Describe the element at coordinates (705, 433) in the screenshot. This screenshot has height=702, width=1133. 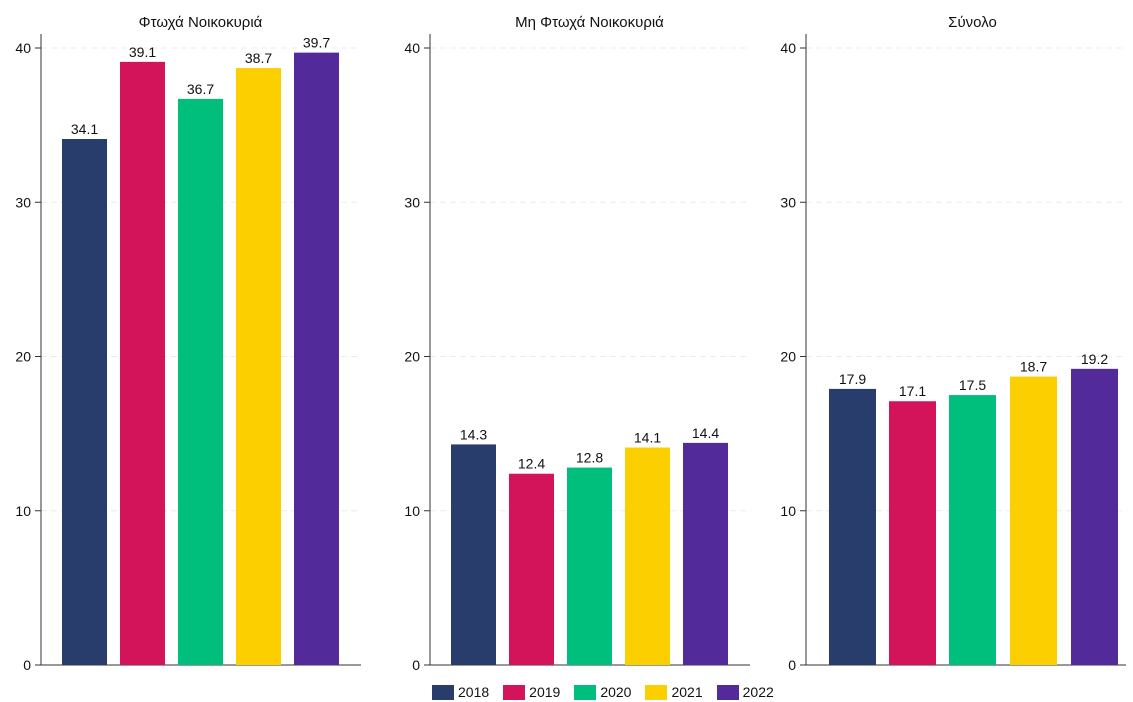
I see `data-label: 14.4` at that location.